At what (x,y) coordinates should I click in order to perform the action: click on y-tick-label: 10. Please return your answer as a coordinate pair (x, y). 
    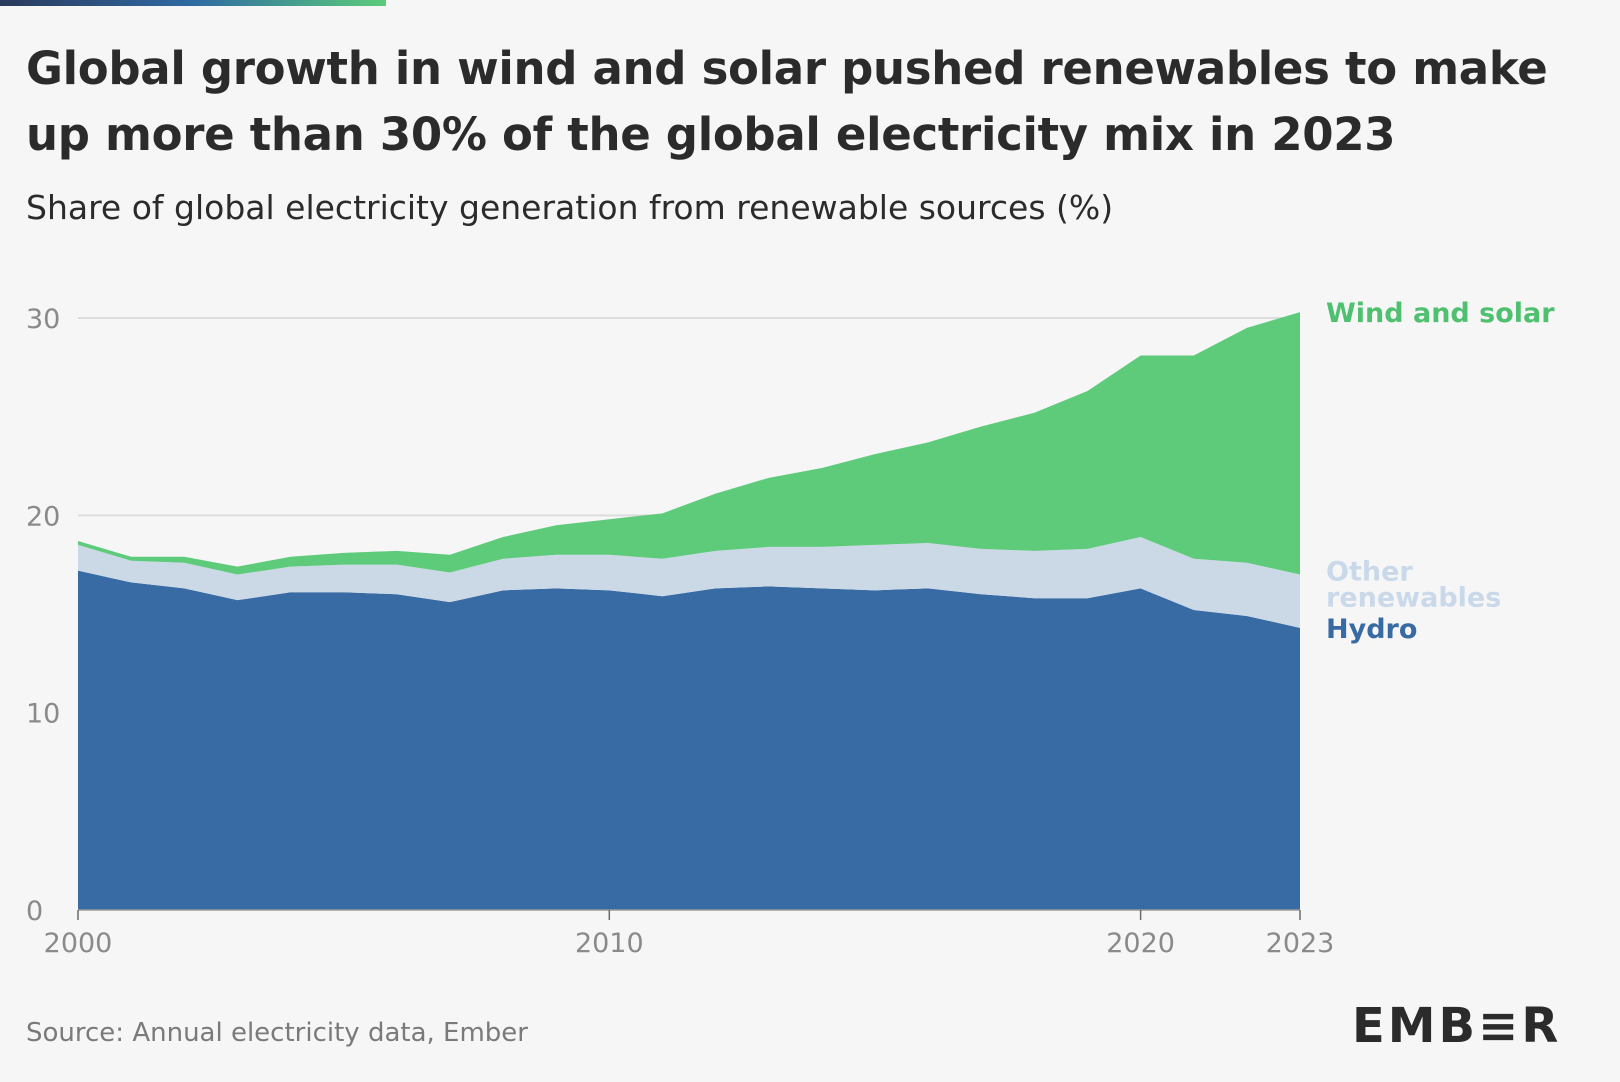
    Looking at the image, I should click on (43, 714).